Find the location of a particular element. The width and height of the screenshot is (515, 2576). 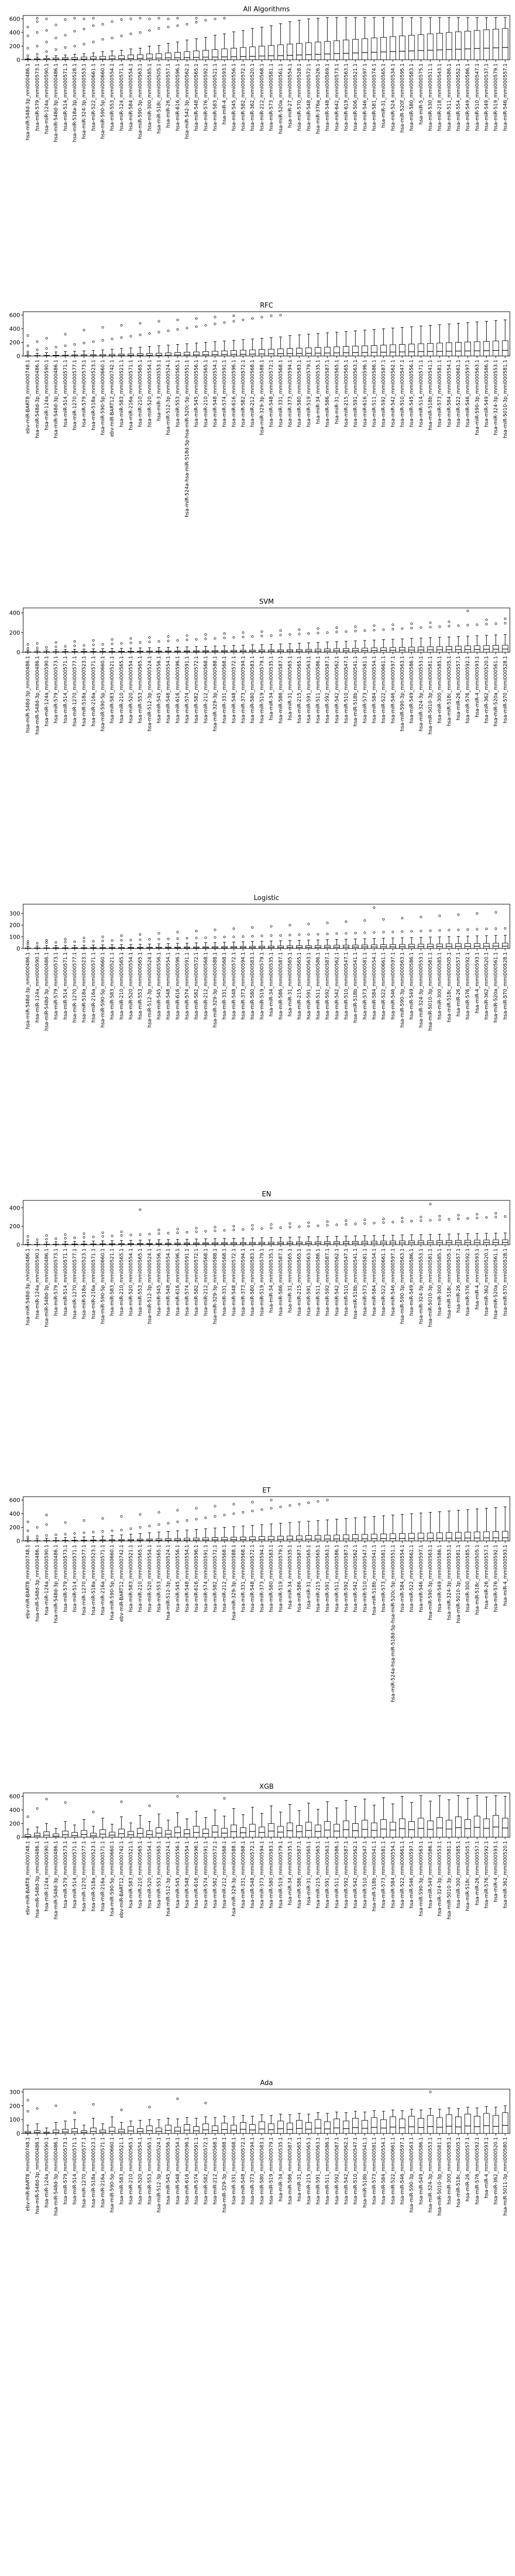

x-tick-label: hsa-miR-331_mmi000568.1 is located at coordinates (225, 1282).